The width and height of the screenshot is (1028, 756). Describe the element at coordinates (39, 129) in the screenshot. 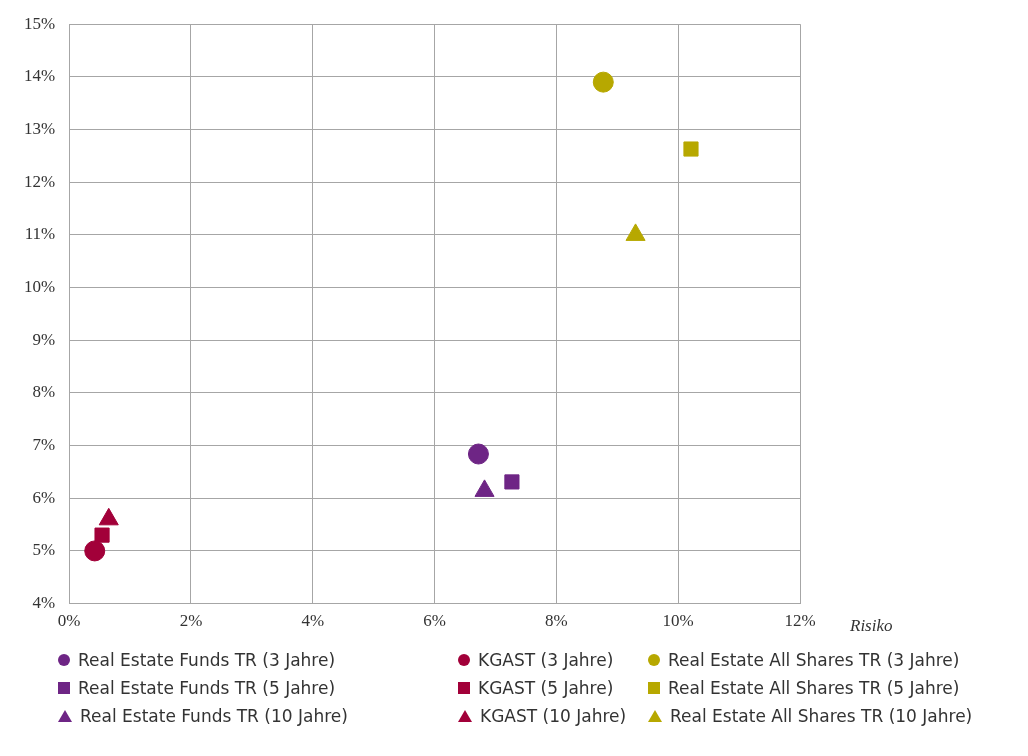

I see `y-tick-label: 13%` at that location.